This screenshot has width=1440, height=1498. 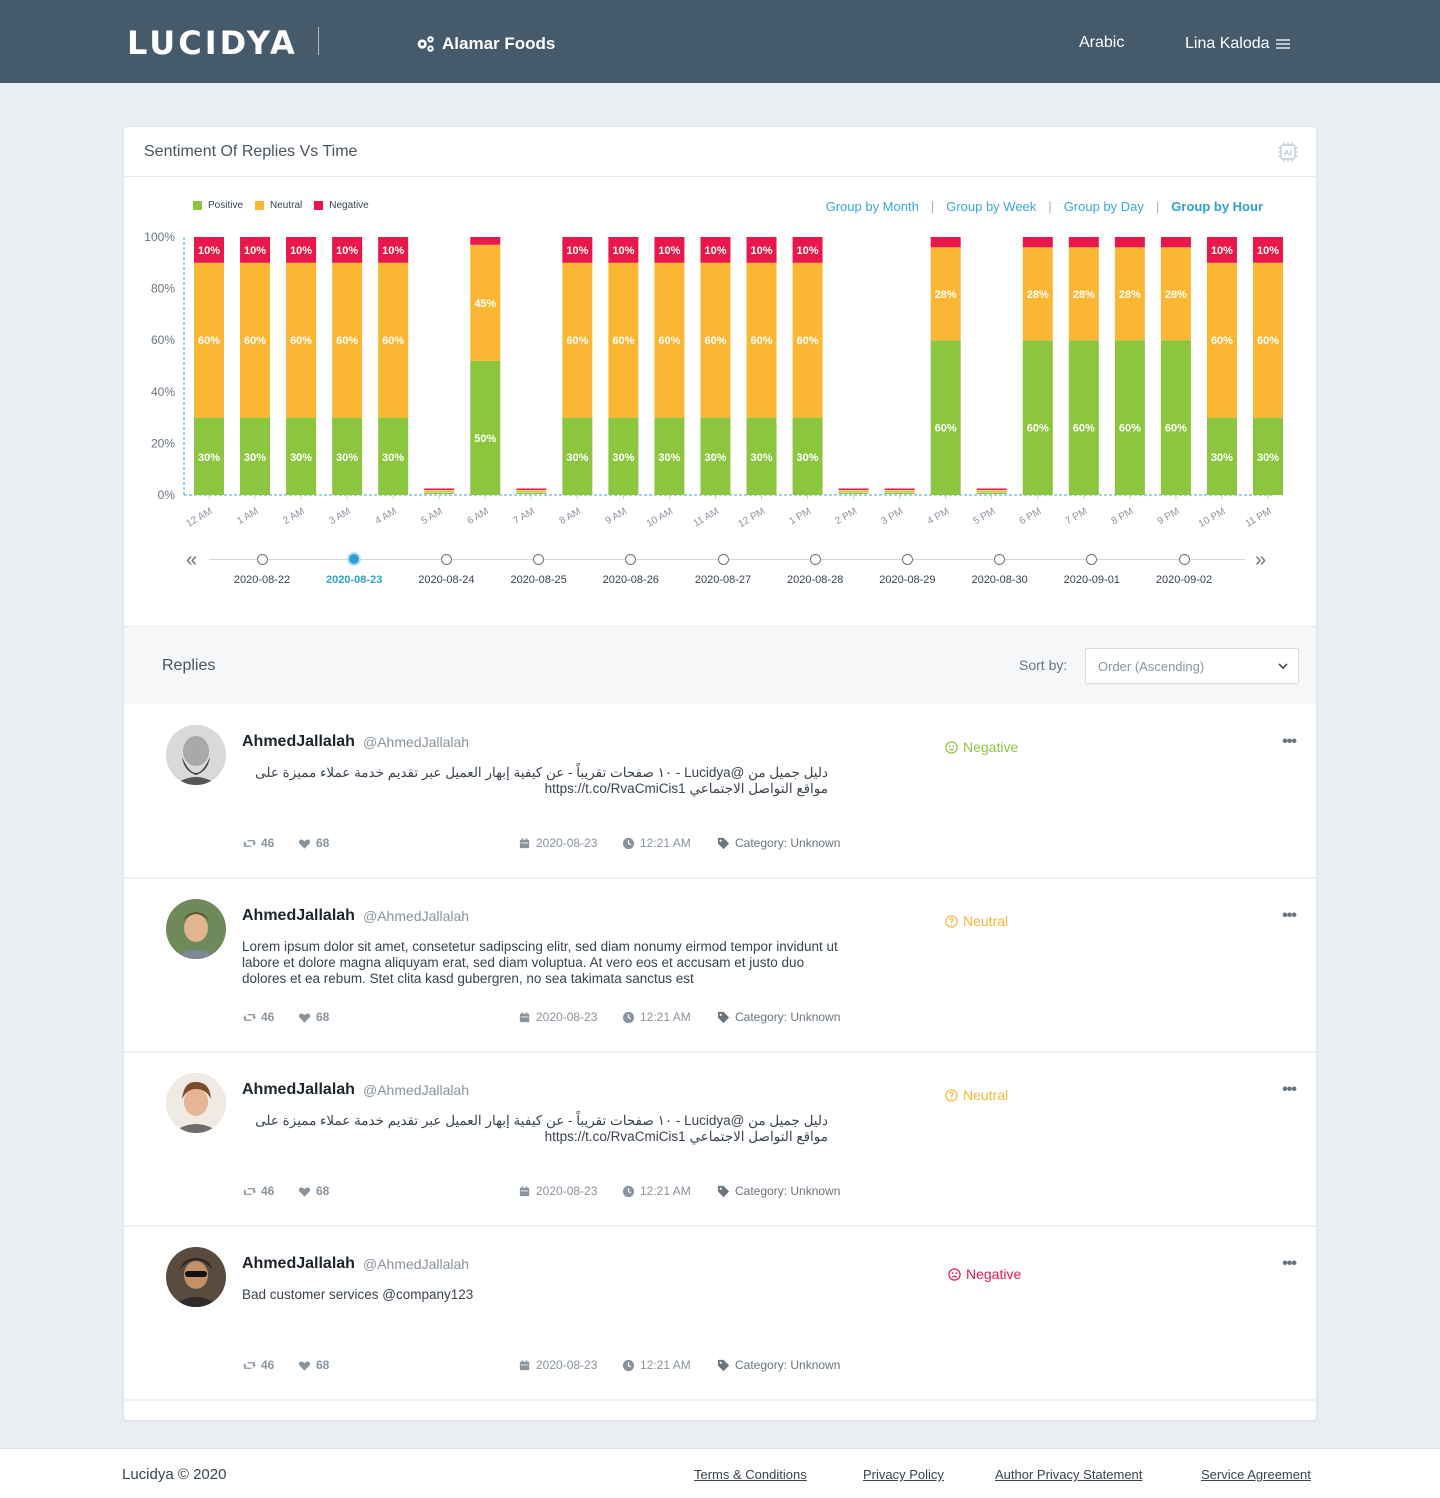 What do you see at coordinates (218, 205) in the screenshot?
I see `legend-positive: Positive` at bounding box center [218, 205].